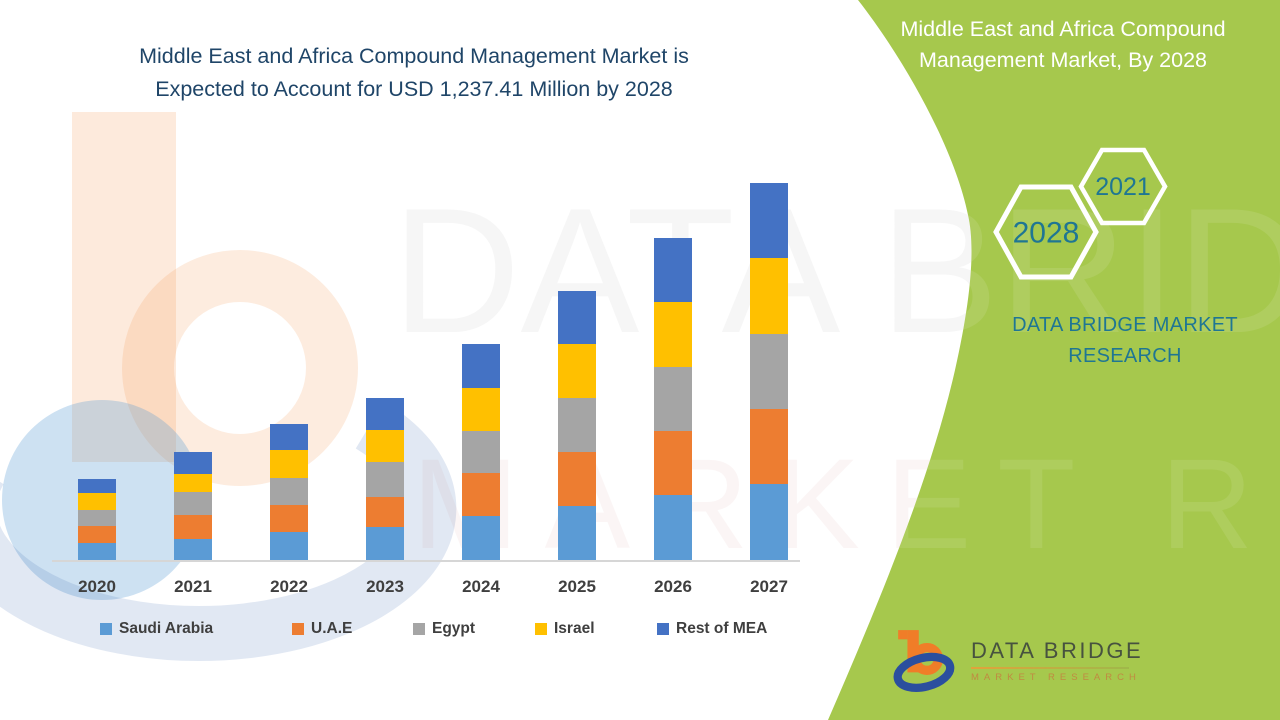 The width and height of the screenshot is (1280, 720). What do you see at coordinates (673, 334) in the screenshot?
I see `bar-segment-2026-israel` at bounding box center [673, 334].